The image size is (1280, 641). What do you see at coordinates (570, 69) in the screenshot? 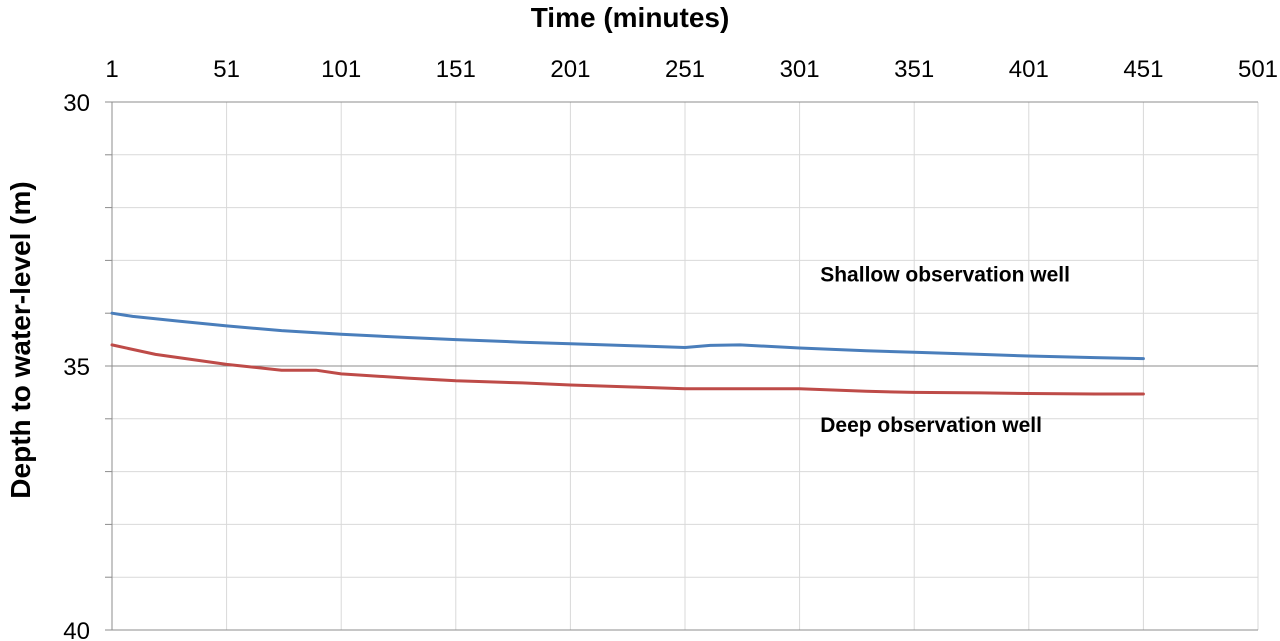
I see `x-tick-label: 201` at bounding box center [570, 69].